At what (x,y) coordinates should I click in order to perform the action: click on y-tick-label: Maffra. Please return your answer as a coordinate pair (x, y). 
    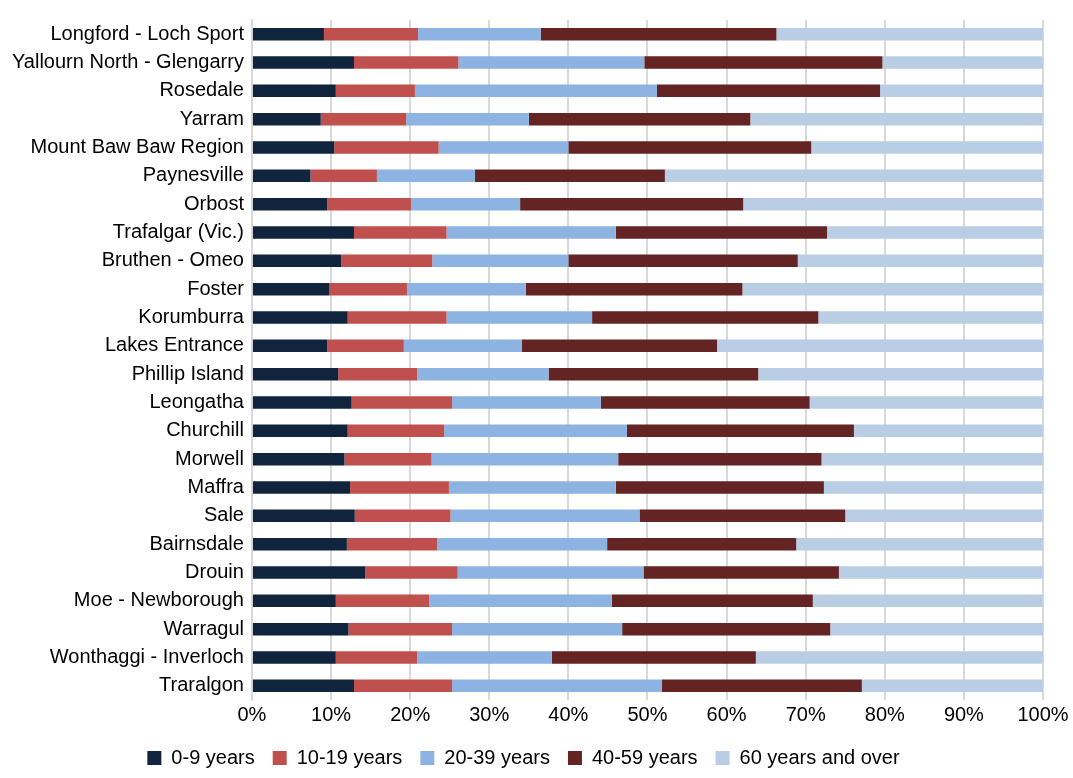
    Looking at the image, I should click on (216, 486).